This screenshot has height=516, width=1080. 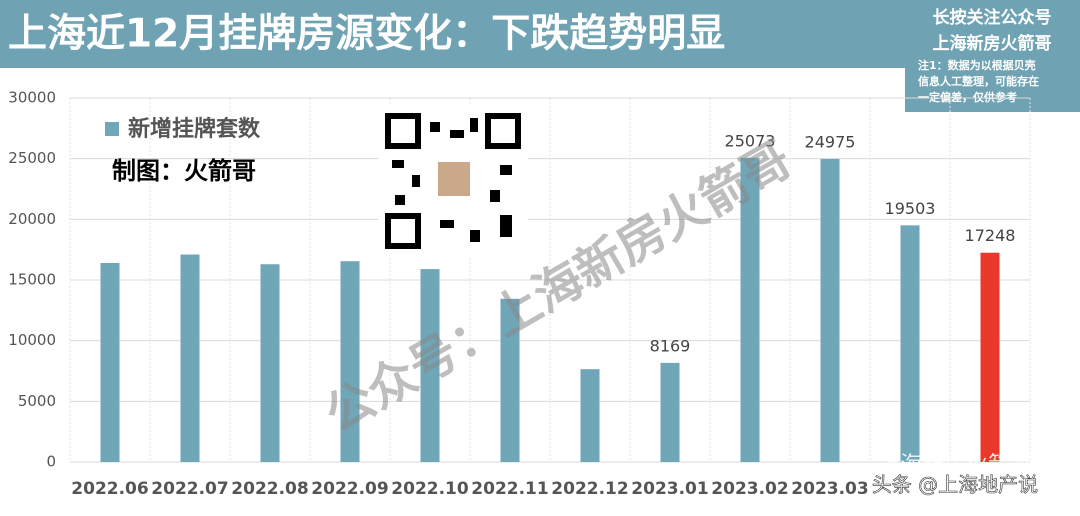 What do you see at coordinates (189, 489) in the screenshot?
I see `x-tick-label: 2022.07` at bounding box center [189, 489].